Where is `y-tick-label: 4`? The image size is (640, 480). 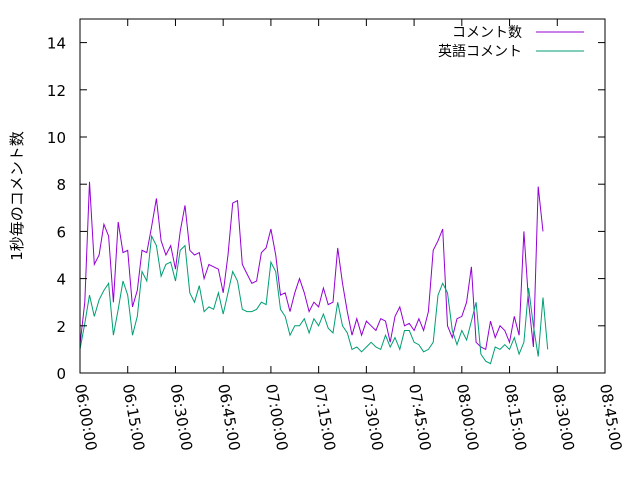 y-tick-label: 4 is located at coordinates (61, 280).